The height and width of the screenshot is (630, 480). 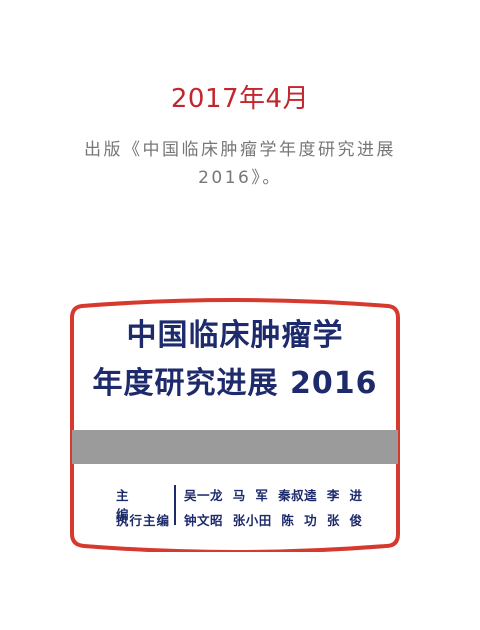 I want to click on credit-names: 吴一龙 马 军 秦叔逵 李 进, so click(x=273, y=495).